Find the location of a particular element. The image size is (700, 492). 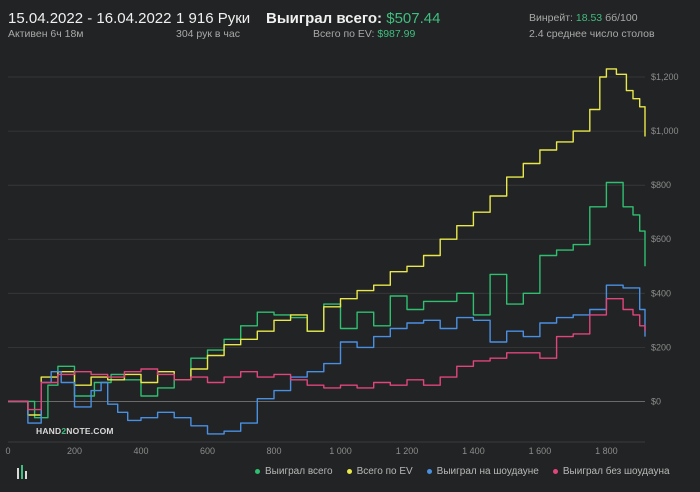

legend-item-2: Выиграл на шоудауне is located at coordinates (482, 471).